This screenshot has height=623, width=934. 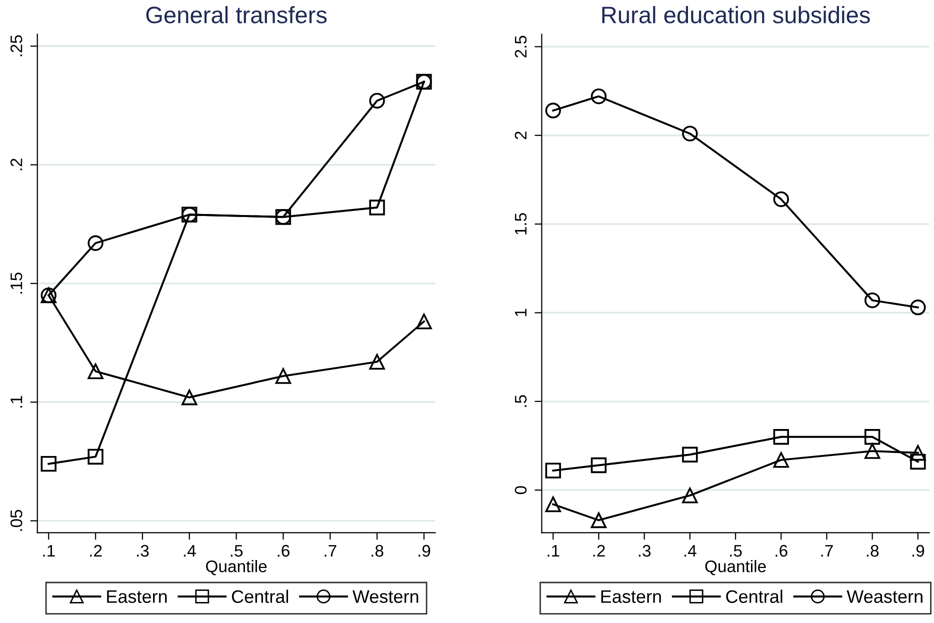 I want to click on y-tick-label: .5, so click(x=520, y=401).